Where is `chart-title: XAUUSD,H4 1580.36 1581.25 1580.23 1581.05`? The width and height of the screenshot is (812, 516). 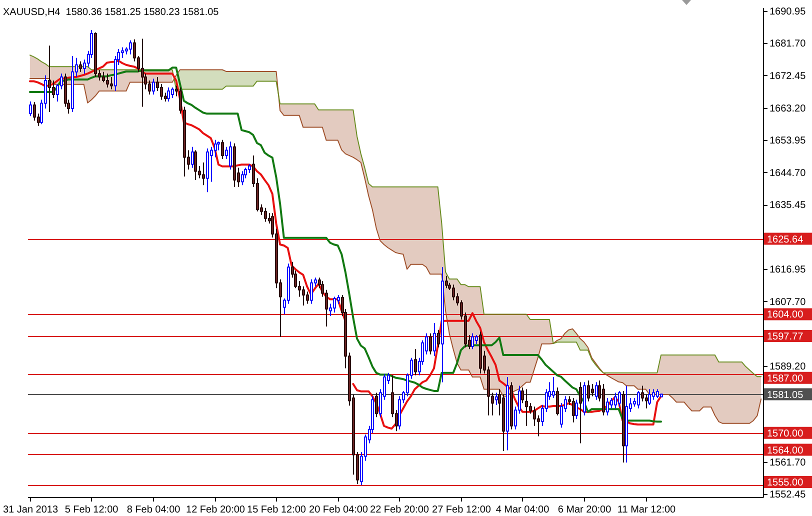 chart-title: XAUUSD,H4 1580.36 1581.25 1580.23 1581.05 is located at coordinates (111, 12).